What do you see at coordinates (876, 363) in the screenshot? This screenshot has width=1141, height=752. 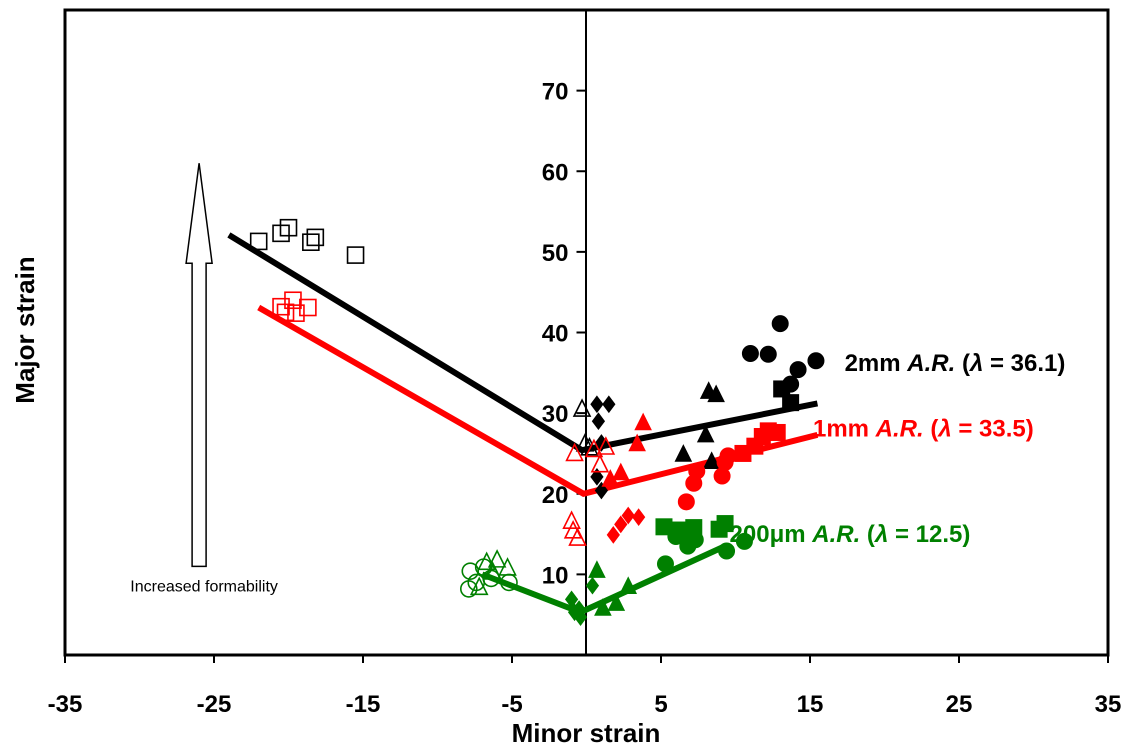 I see `series-label-part: 2mm` at bounding box center [876, 363].